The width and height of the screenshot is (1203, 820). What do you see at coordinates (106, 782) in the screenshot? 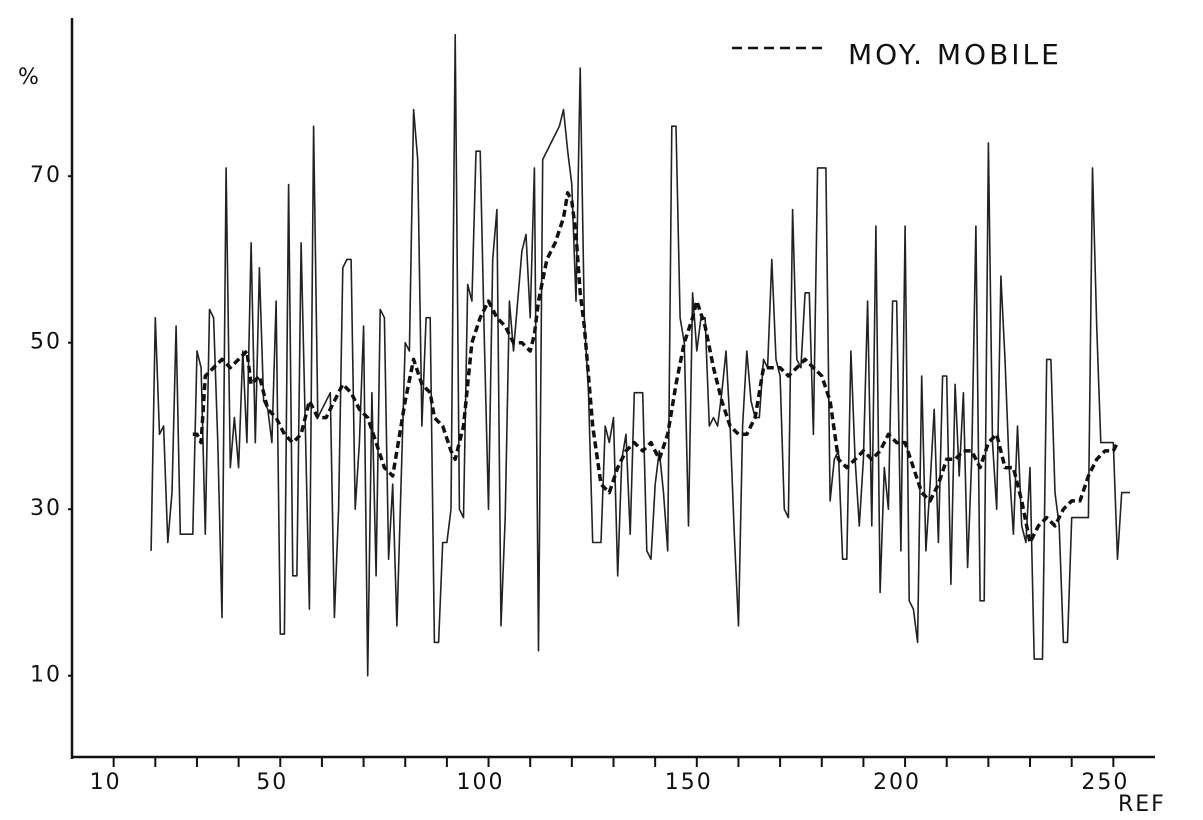
I see `x-tick-label: 10` at bounding box center [106, 782].